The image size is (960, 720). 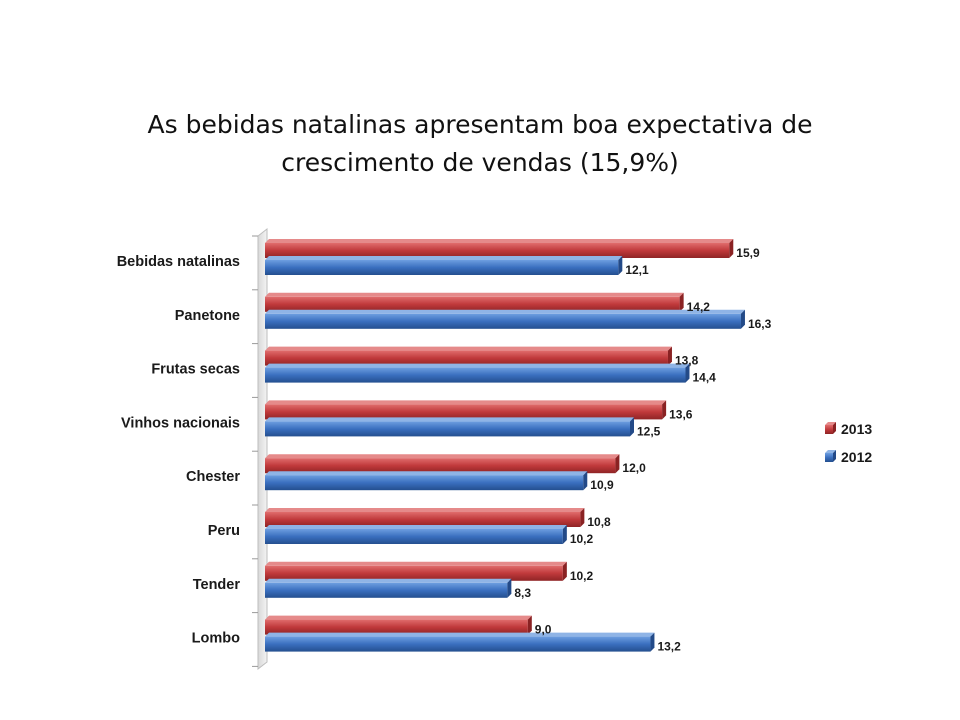 I want to click on data-label: 10,8, so click(x=599, y=522).